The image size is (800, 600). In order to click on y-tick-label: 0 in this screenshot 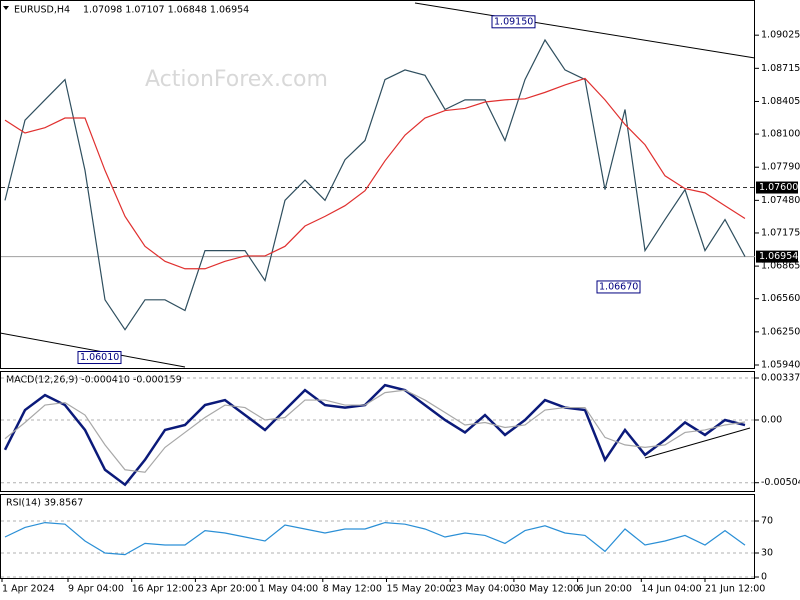, I will do `click(764, 577)`.